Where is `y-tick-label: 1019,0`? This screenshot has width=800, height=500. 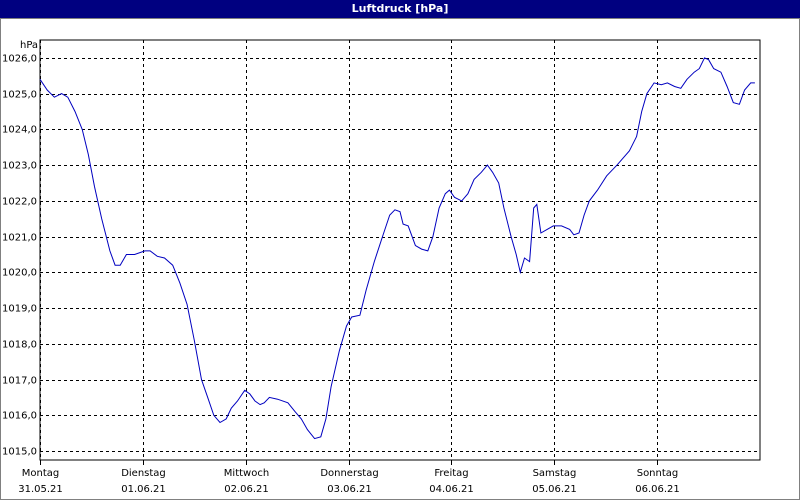 y-tick-label: 1019,0 is located at coordinates (19, 309).